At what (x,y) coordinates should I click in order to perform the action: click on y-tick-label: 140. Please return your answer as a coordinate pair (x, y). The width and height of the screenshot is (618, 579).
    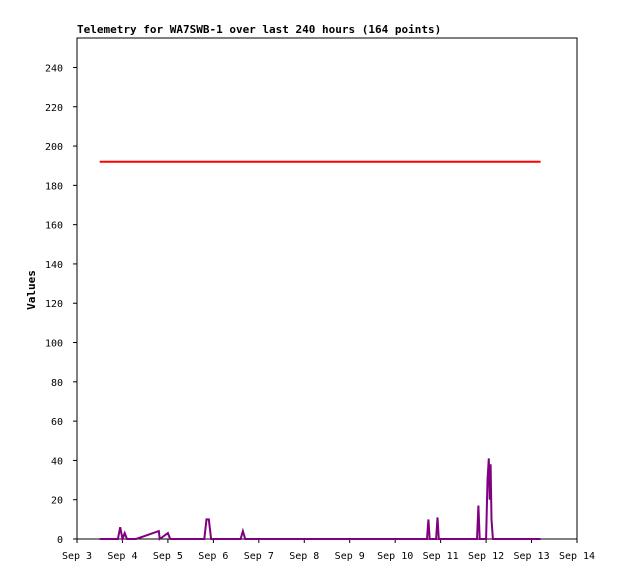
    Looking at the image, I should click on (54, 265).